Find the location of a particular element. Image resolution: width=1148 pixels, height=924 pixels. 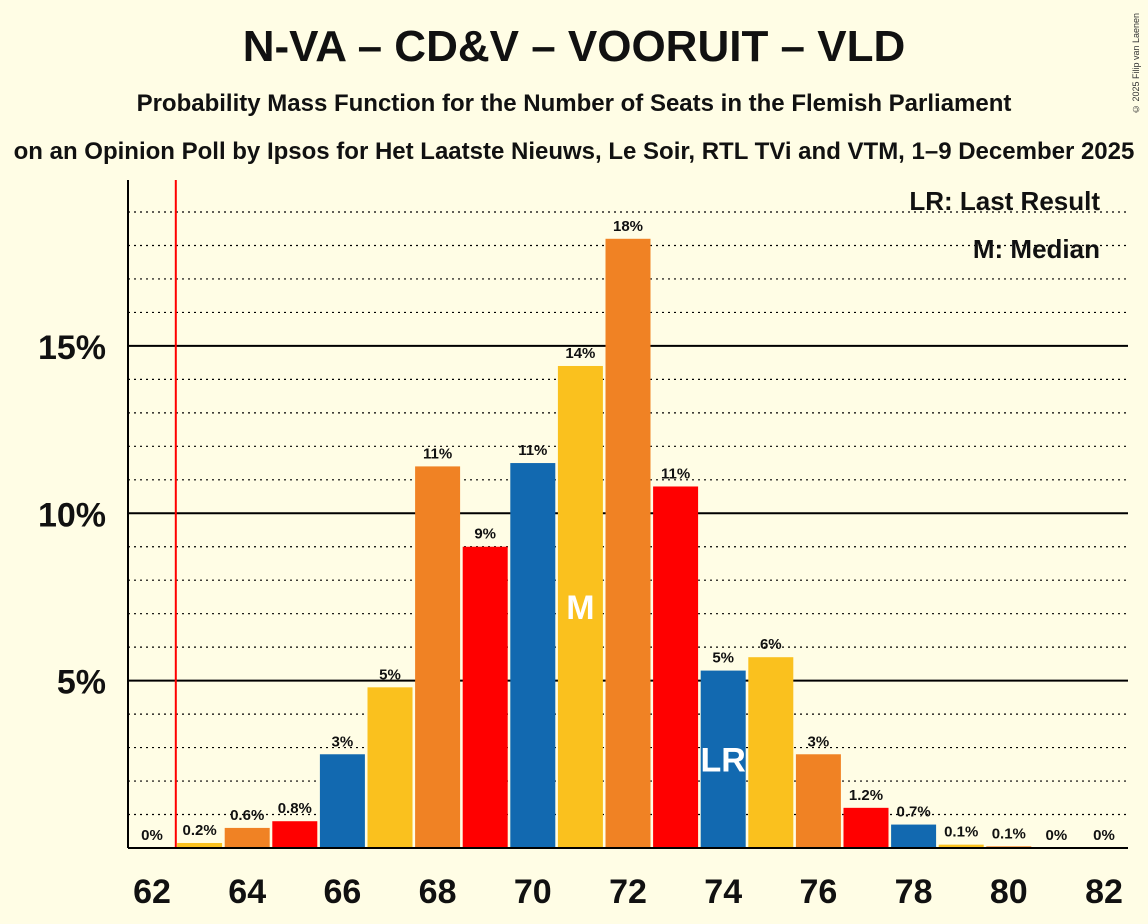

bar-label-79: 0.1% is located at coordinates (961, 832).